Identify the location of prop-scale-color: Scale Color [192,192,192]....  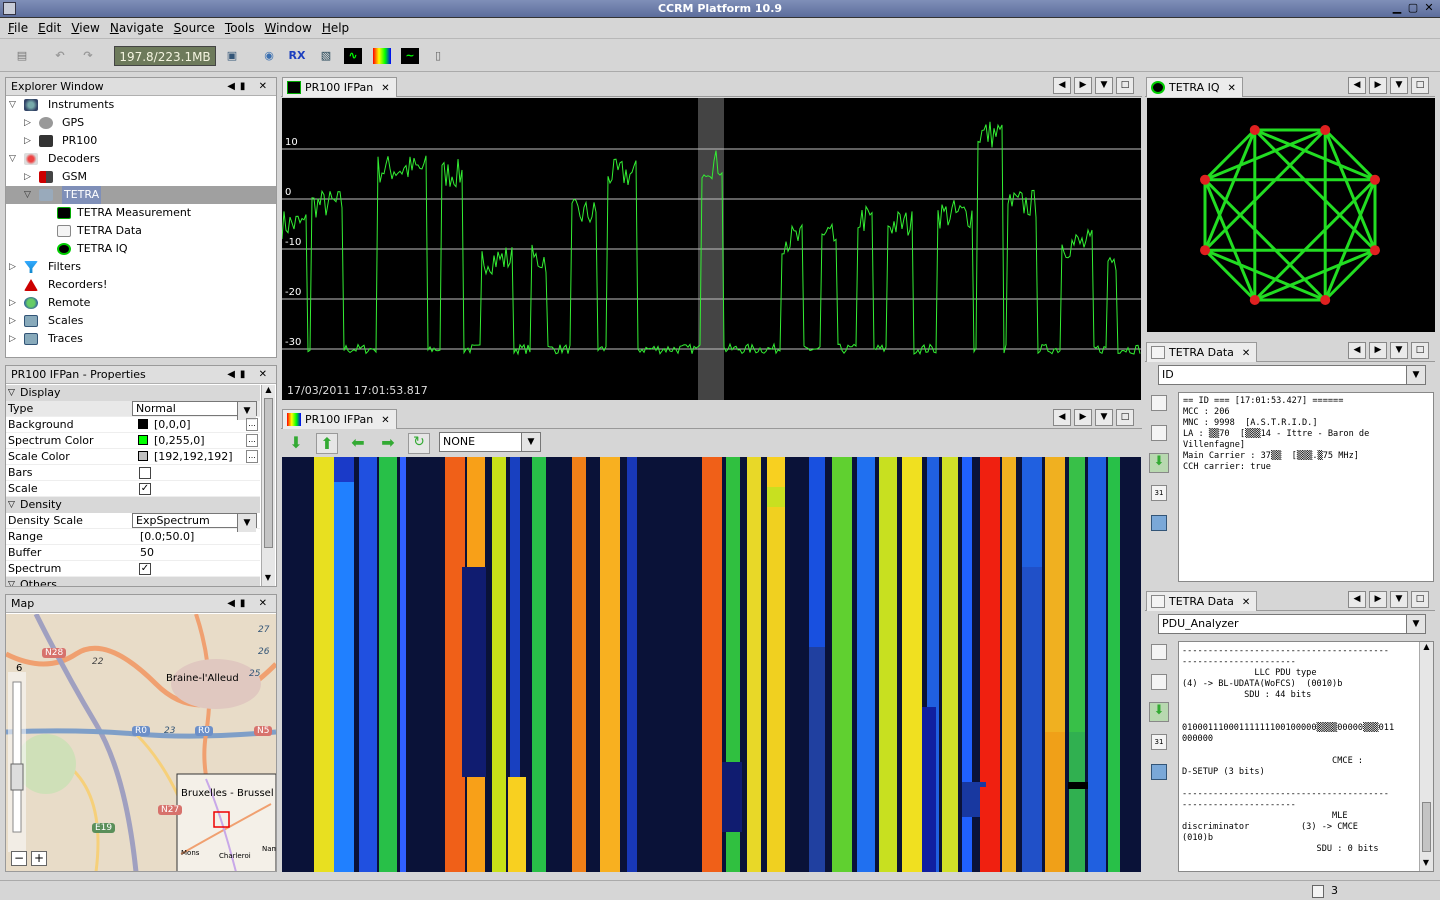
(133, 457).